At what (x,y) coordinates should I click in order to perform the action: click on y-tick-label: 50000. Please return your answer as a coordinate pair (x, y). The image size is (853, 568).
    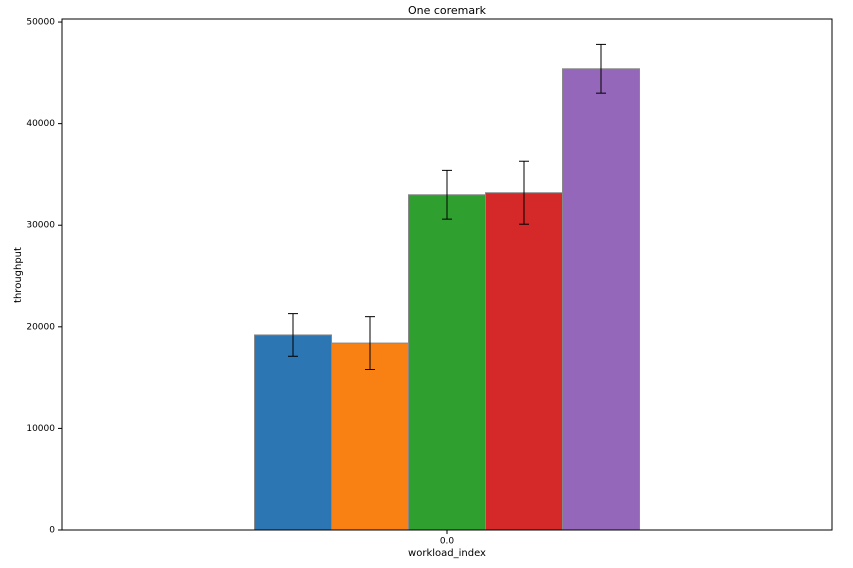
    Looking at the image, I should click on (40, 23).